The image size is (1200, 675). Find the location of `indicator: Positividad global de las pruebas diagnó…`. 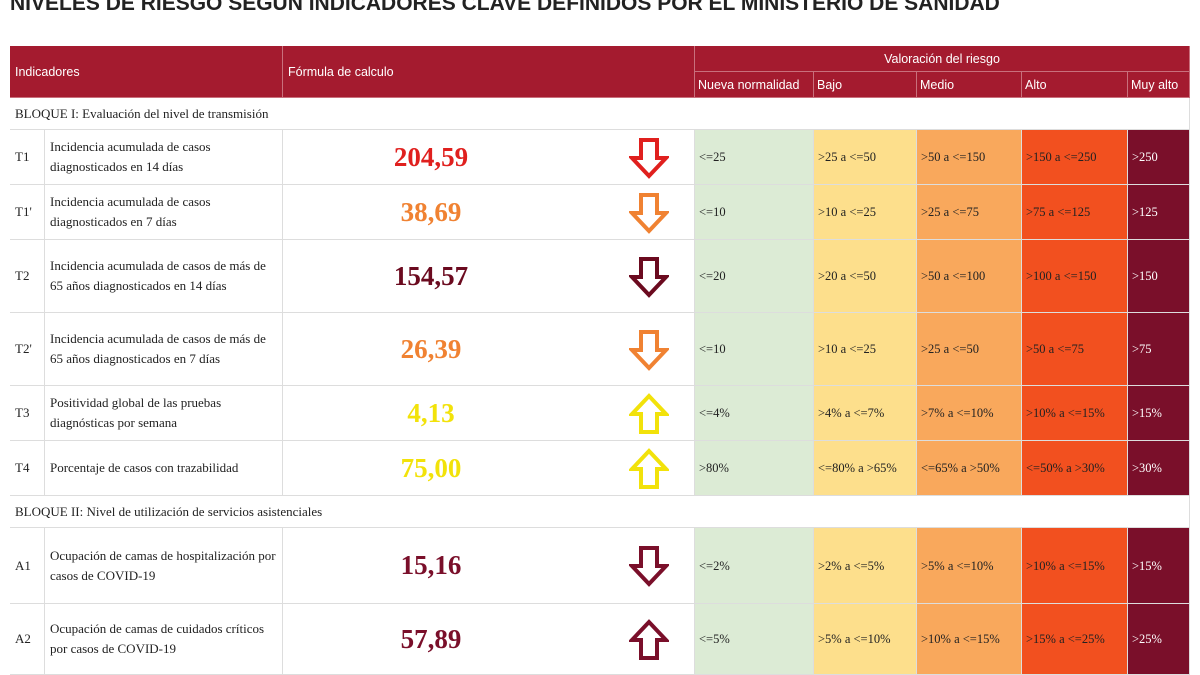

indicator: Positividad global de las pruebas diagnó… is located at coordinates (164, 413).